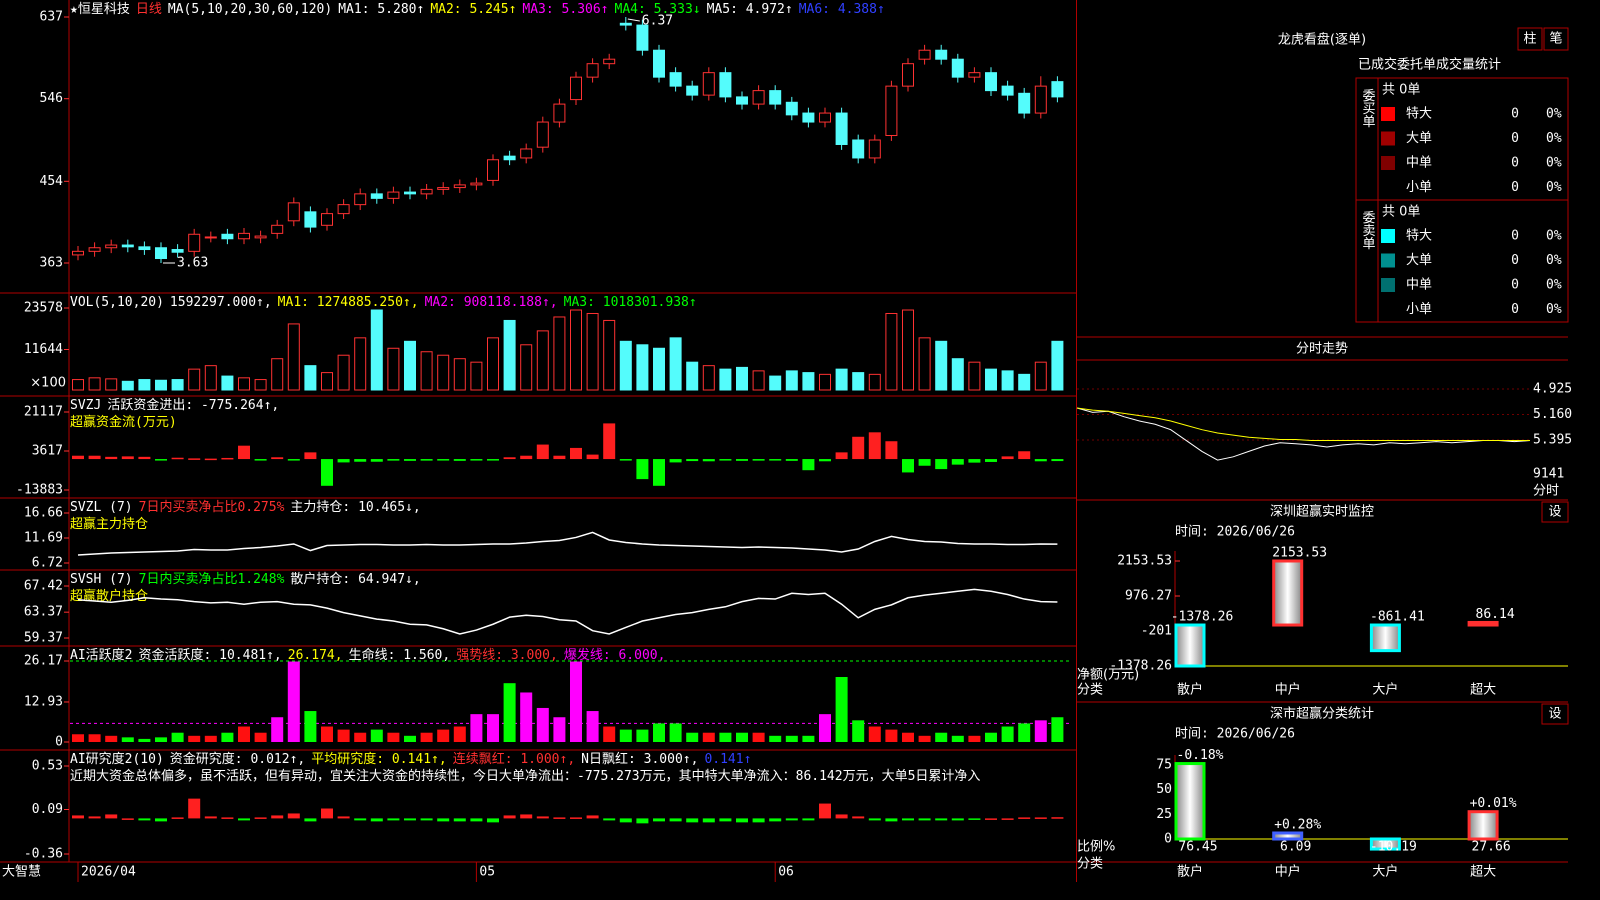  What do you see at coordinates (400, 655) in the screenshot?
I see `header-segment: 生命线: 1.560,` at bounding box center [400, 655].